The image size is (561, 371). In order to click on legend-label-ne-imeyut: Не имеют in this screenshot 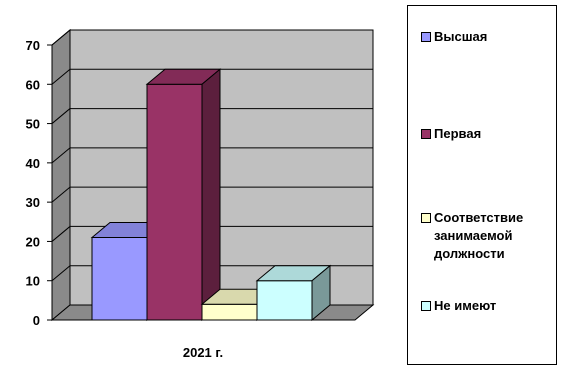, I will do `click(465, 305)`.